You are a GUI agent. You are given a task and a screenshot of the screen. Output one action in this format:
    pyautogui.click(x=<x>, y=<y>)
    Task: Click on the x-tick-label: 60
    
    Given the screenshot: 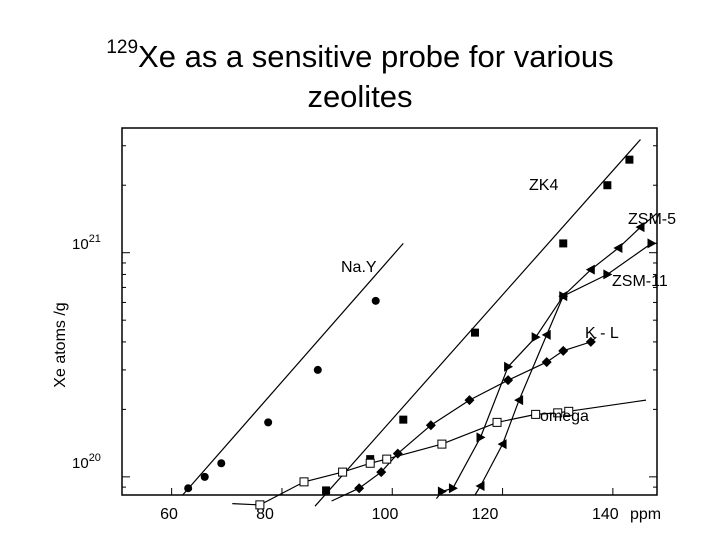 What is the action you would take?
    pyautogui.click(x=169, y=514)
    